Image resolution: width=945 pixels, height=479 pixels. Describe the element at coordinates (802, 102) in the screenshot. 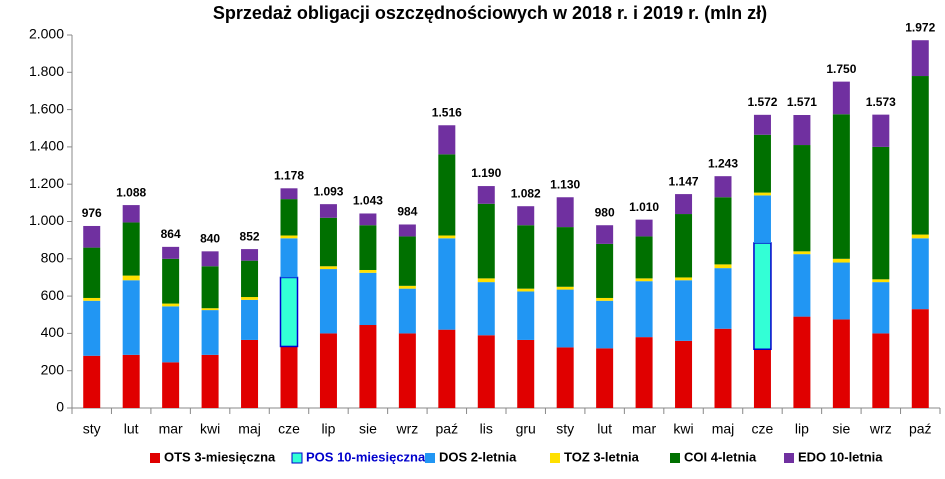

I see `total-label: 1.571` at that location.